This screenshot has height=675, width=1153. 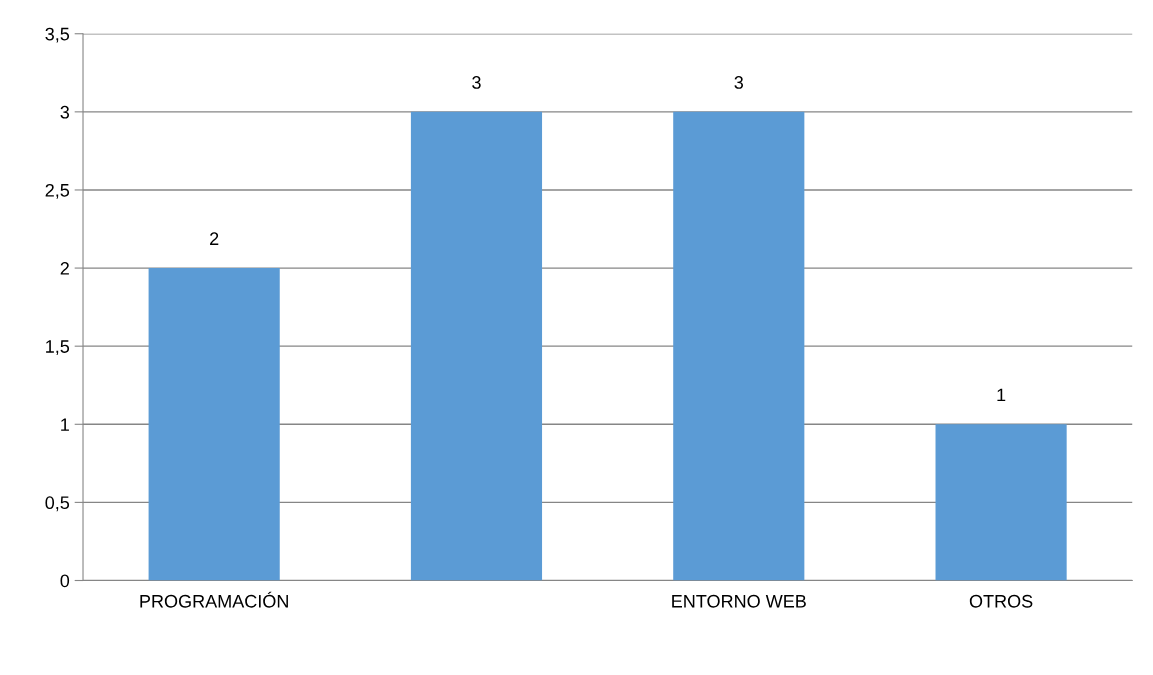 What do you see at coordinates (57, 504) in the screenshot?
I see `y-tick-label: 0,5` at bounding box center [57, 504].